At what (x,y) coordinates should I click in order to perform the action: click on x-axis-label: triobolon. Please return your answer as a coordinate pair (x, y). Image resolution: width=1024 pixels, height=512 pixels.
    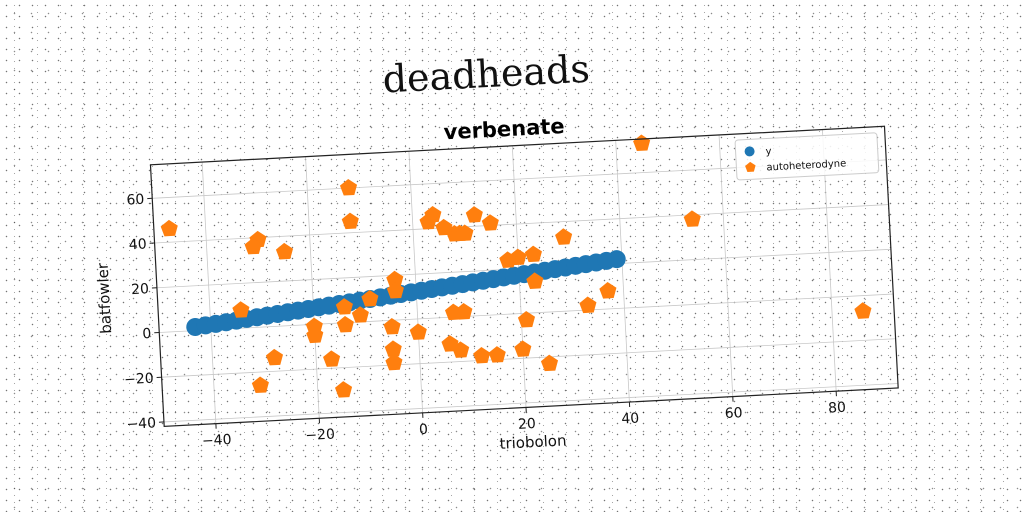
    Looking at the image, I should click on (533, 441).